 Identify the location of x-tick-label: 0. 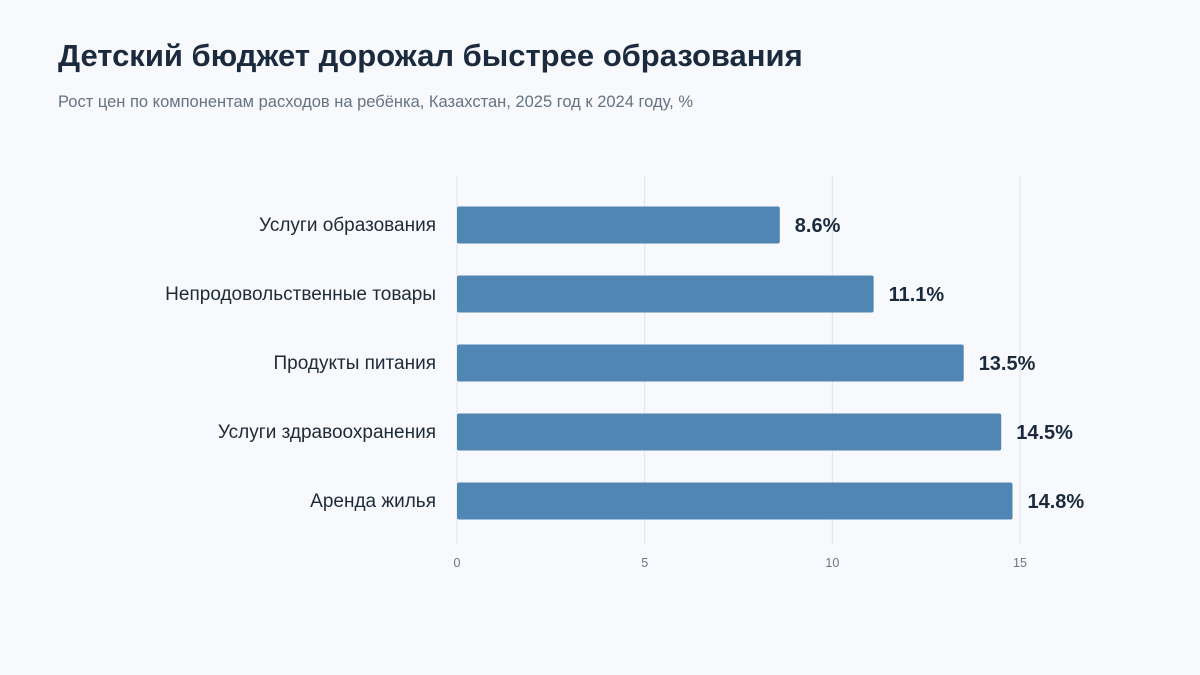
(457, 563).